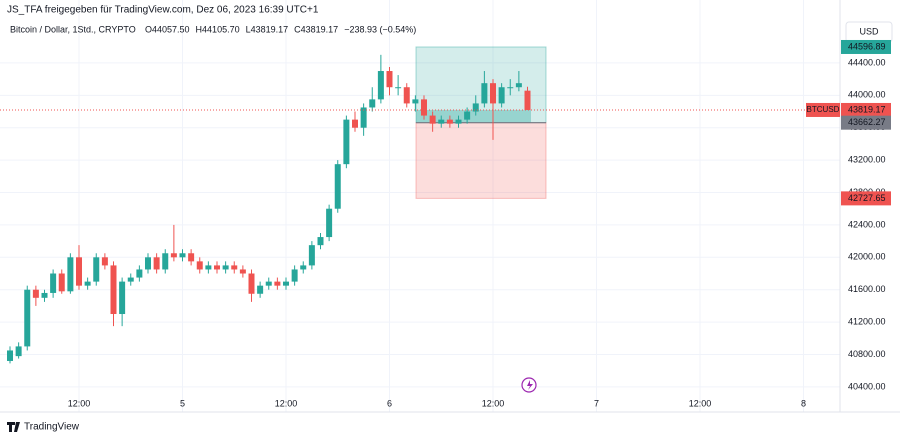 Image resolution: width=900 pixels, height=445 pixels. Describe the element at coordinates (218, 29) in the screenshot. I see `legend-item: H44105.70` at that location.